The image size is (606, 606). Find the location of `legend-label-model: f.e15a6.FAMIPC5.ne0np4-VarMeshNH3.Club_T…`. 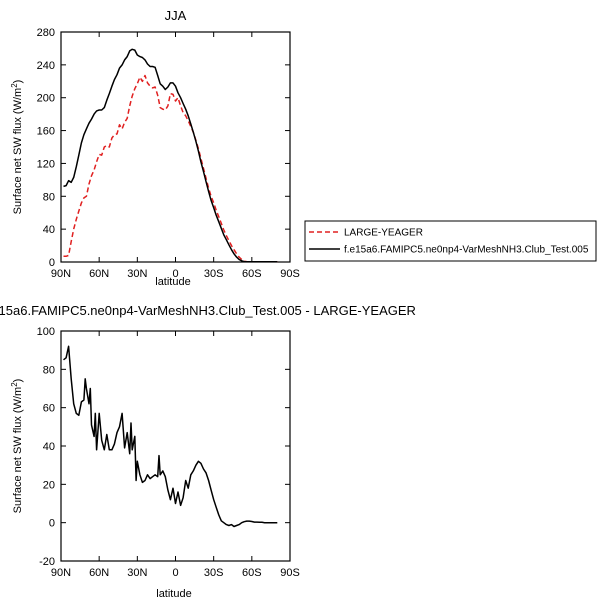

legend-label-model: f.e15a6.FAMIPC5.ne0np4-VarMeshNH3.Club_T… is located at coordinates (466, 250).